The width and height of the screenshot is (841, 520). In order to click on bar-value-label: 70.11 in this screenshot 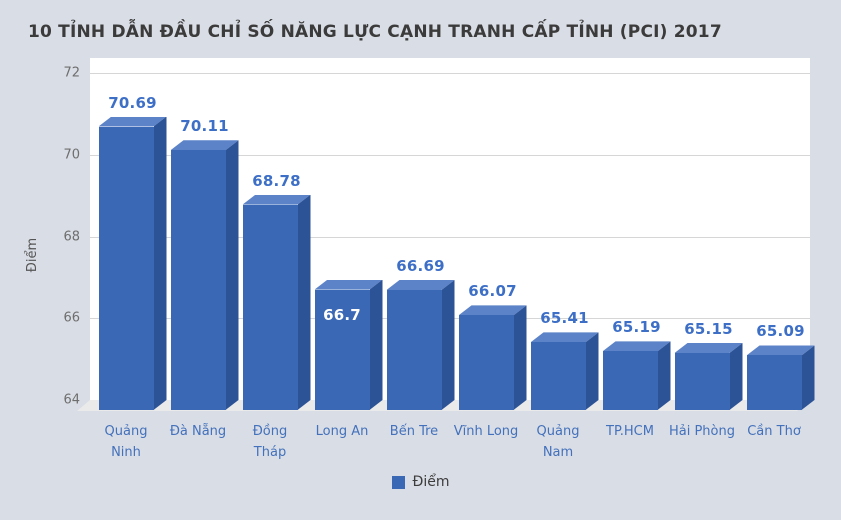, I will do `click(204, 126)`.